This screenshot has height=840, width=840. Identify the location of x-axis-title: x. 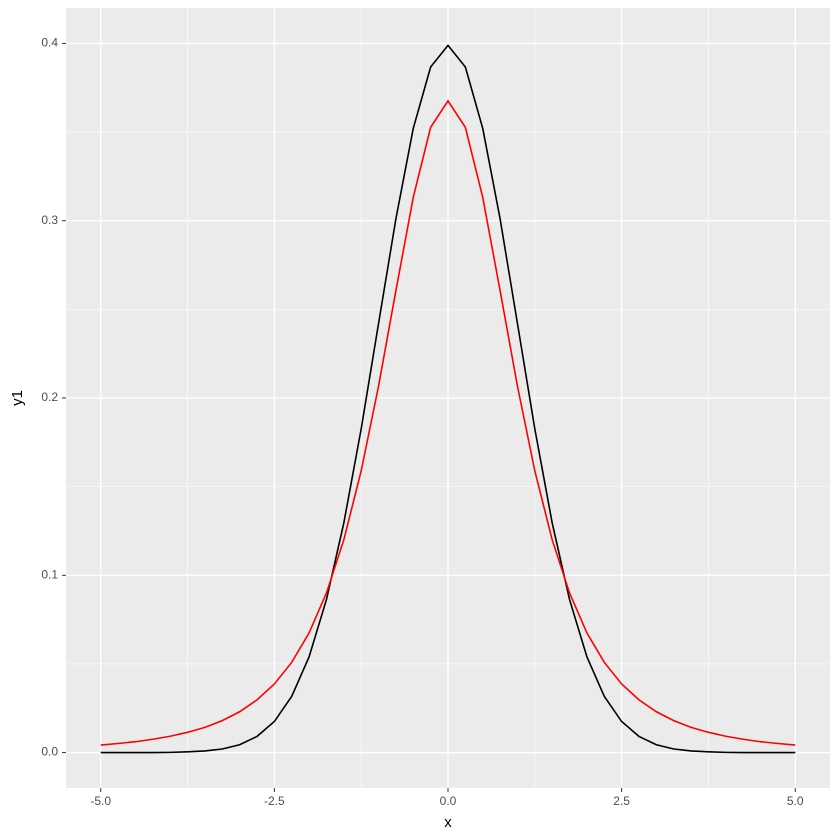
(448, 822).